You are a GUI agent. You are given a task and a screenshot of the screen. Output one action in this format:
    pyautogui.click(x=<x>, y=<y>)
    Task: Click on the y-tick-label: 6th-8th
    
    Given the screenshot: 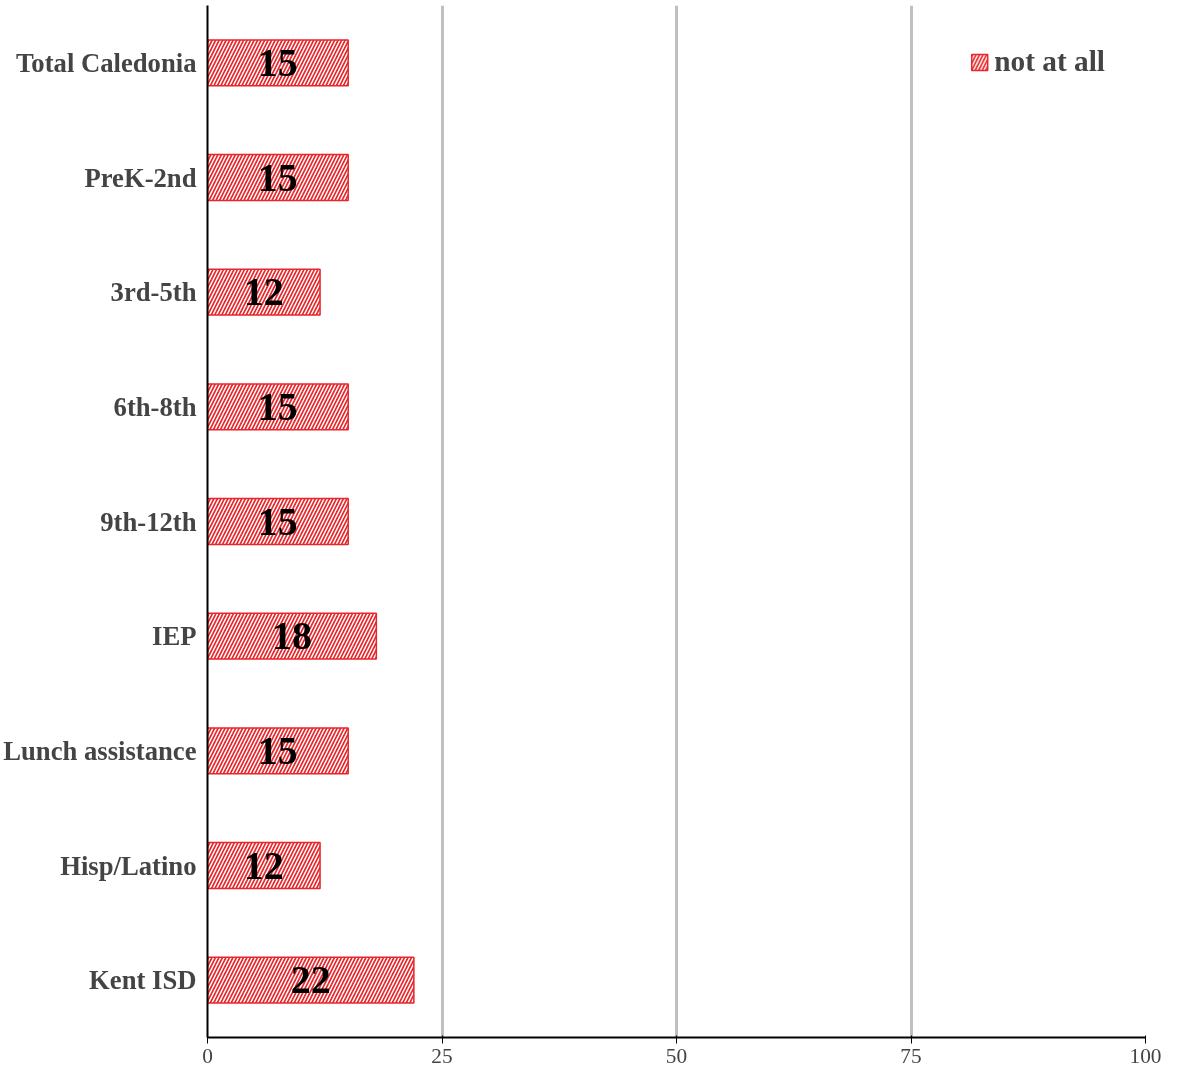 What is the action you would take?
    pyautogui.click(x=155, y=406)
    